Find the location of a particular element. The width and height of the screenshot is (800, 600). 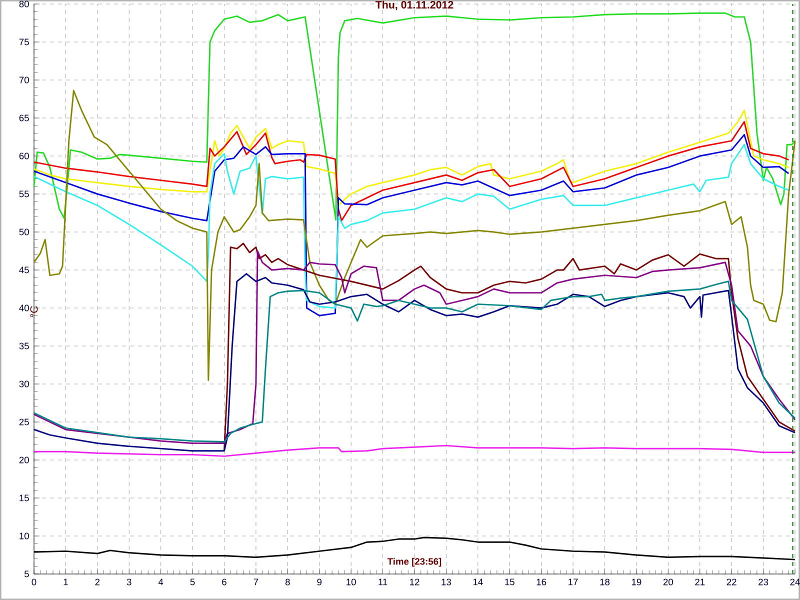

y-tick-label: 35 is located at coordinates (24, 346).